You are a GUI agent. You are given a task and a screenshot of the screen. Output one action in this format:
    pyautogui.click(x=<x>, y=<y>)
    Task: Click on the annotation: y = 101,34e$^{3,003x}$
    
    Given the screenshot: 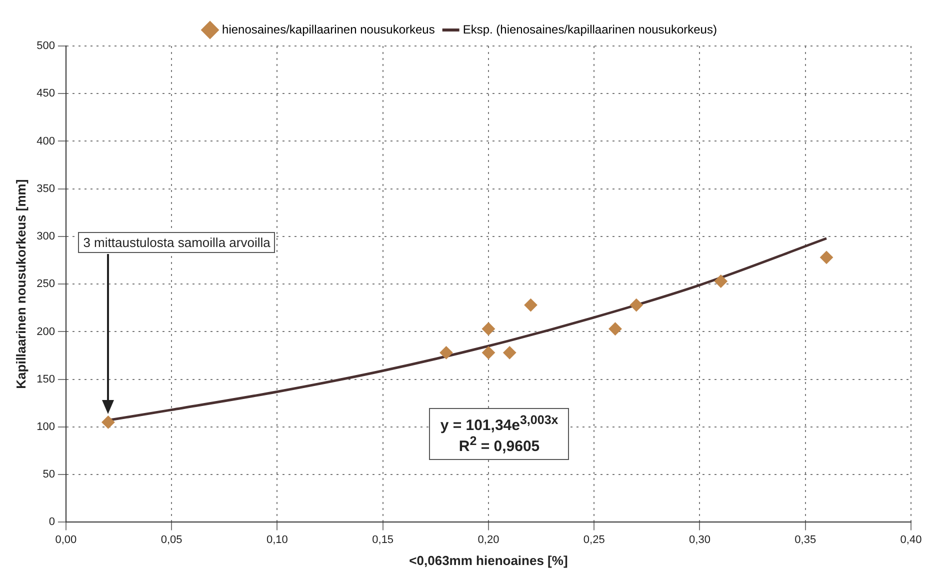 What is the action you would take?
    pyautogui.click(x=499, y=423)
    